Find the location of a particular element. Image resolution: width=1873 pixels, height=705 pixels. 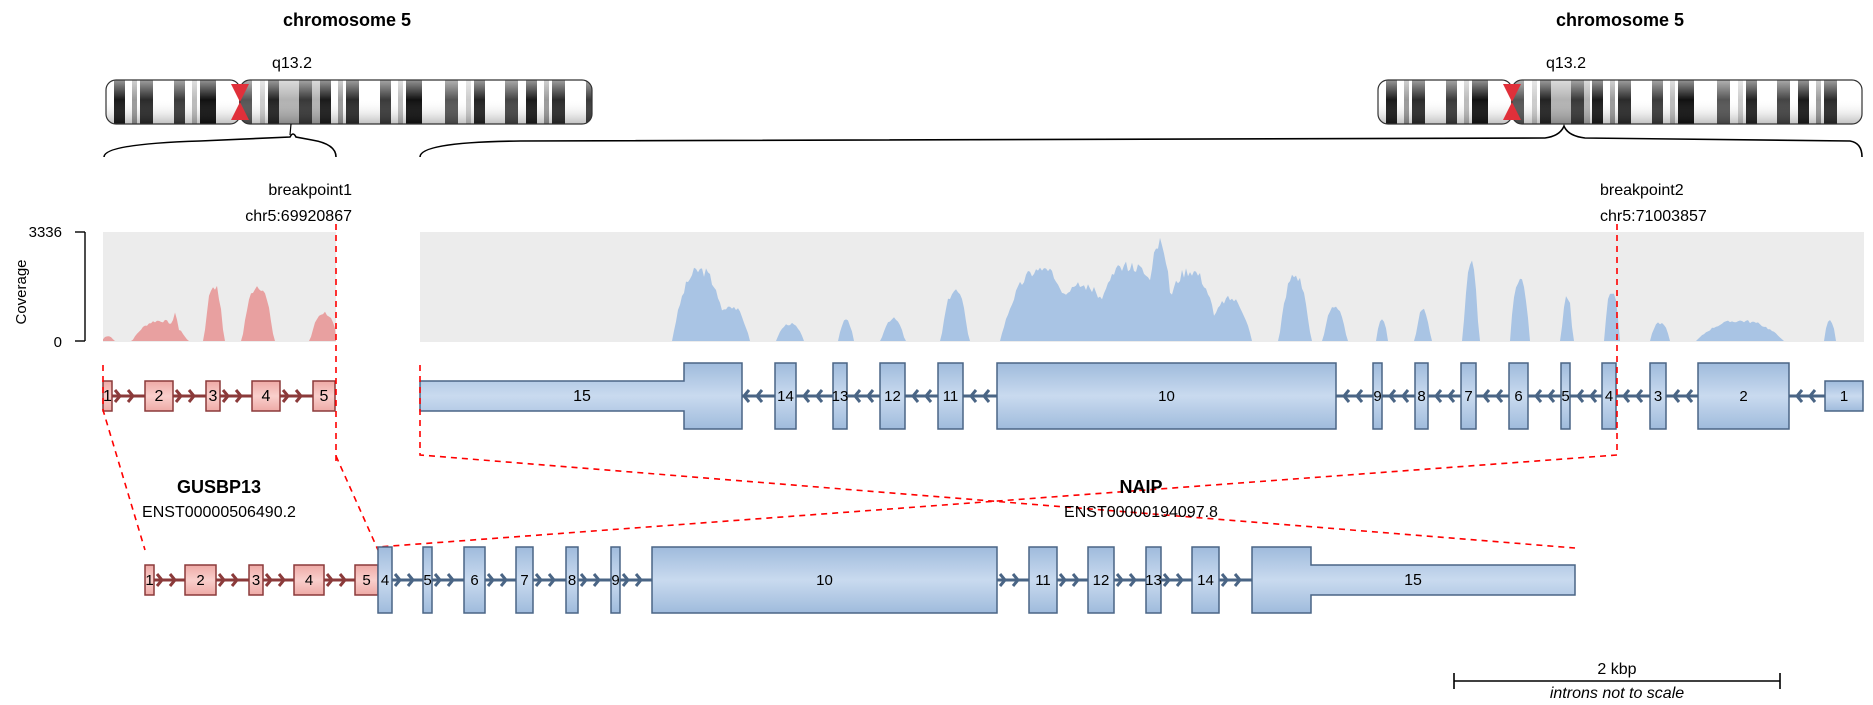

fusion-gene2-exon-14: 14 is located at coordinates (1205, 580).